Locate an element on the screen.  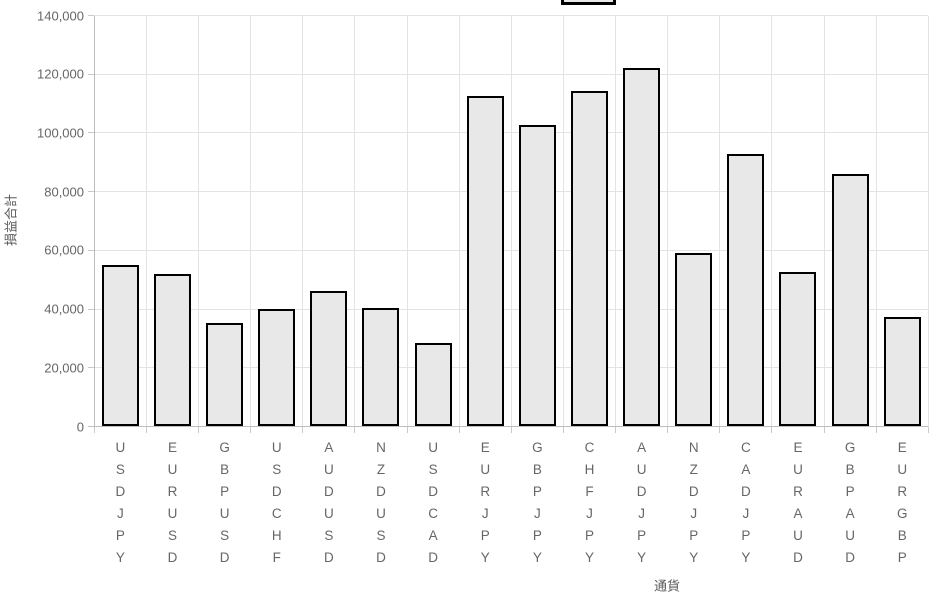
x-tick-letter: G is located at coordinates (902, 513).